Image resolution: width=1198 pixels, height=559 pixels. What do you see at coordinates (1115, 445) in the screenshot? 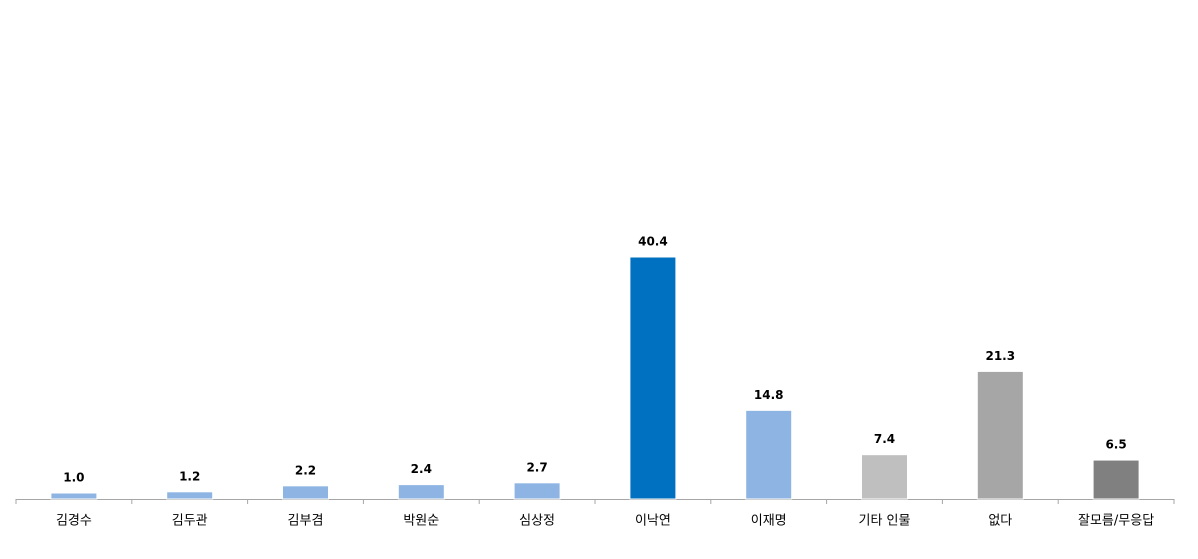
I see `value-label: 6.5` at bounding box center [1115, 445].